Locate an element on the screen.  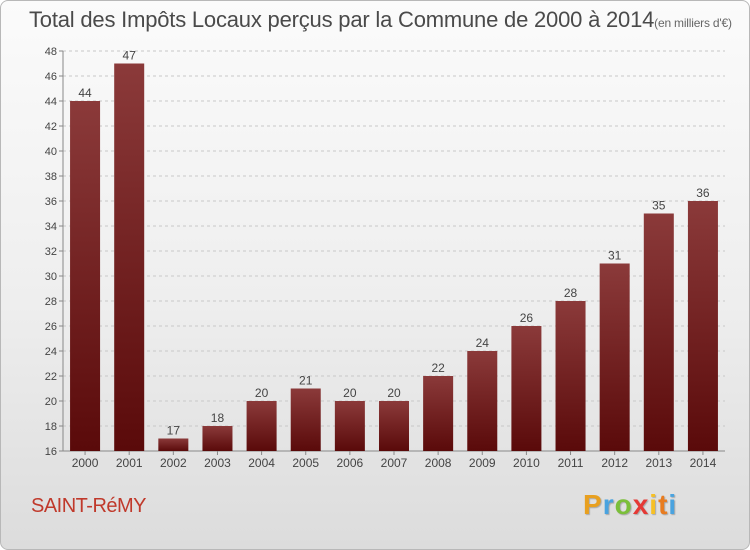
data-label: 18 is located at coordinates (218, 418).